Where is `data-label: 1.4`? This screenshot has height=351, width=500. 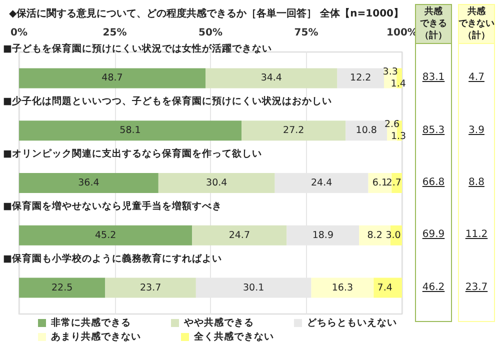 data-label: 1.4 is located at coordinates (398, 84).